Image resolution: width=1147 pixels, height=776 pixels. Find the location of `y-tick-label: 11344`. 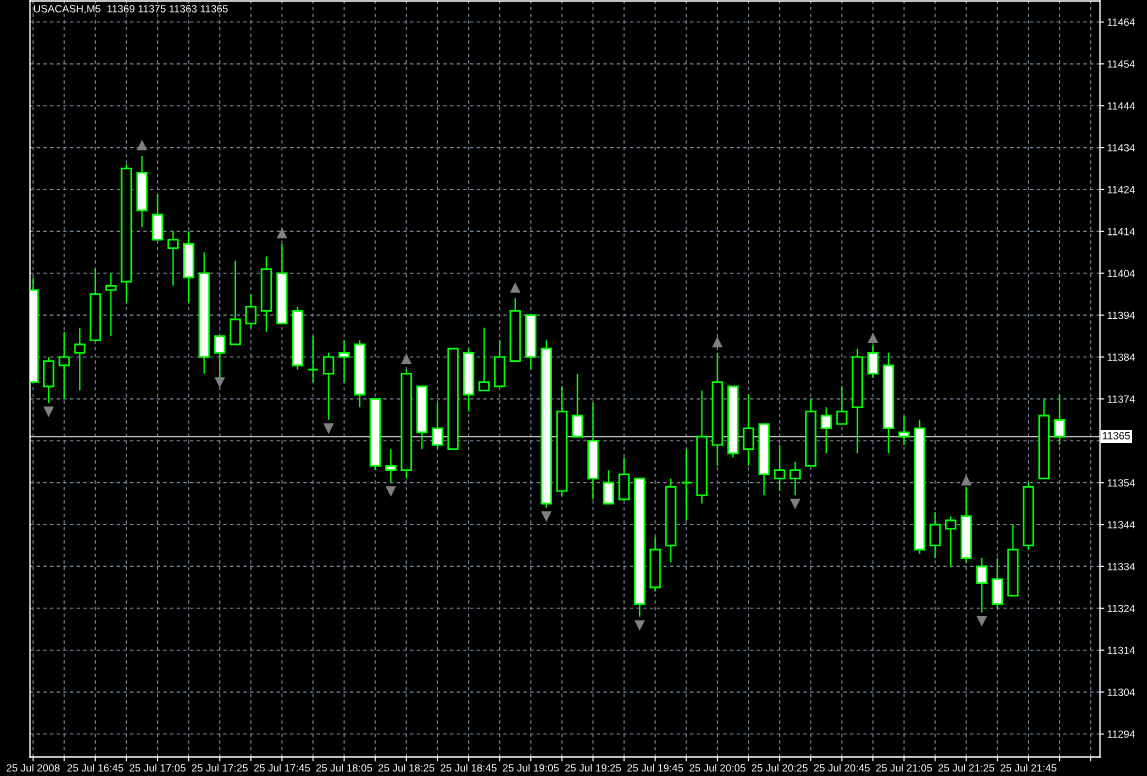

y-tick-label: 11344 is located at coordinates (1121, 525).